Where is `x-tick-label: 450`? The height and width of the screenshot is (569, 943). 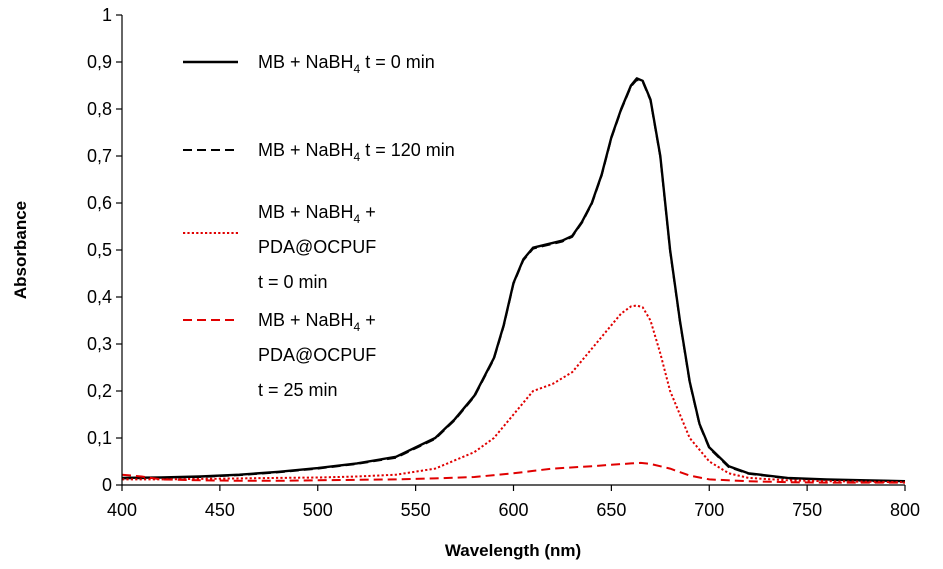 x-tick-label: 450 is located at coordinates (220, 510).